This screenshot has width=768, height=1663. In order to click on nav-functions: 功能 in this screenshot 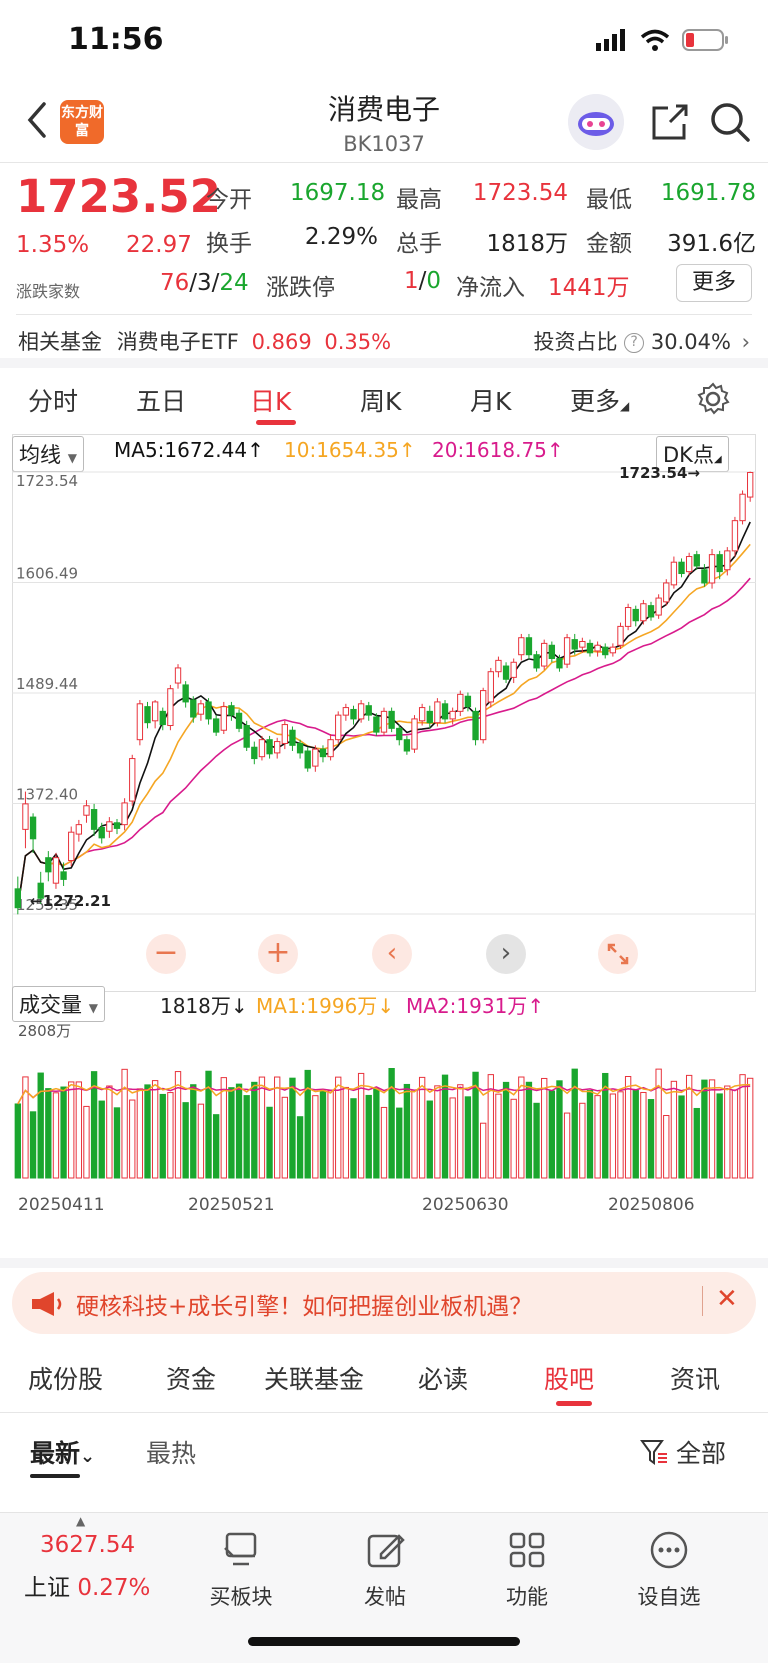, I will do `click(527, 1569)`.